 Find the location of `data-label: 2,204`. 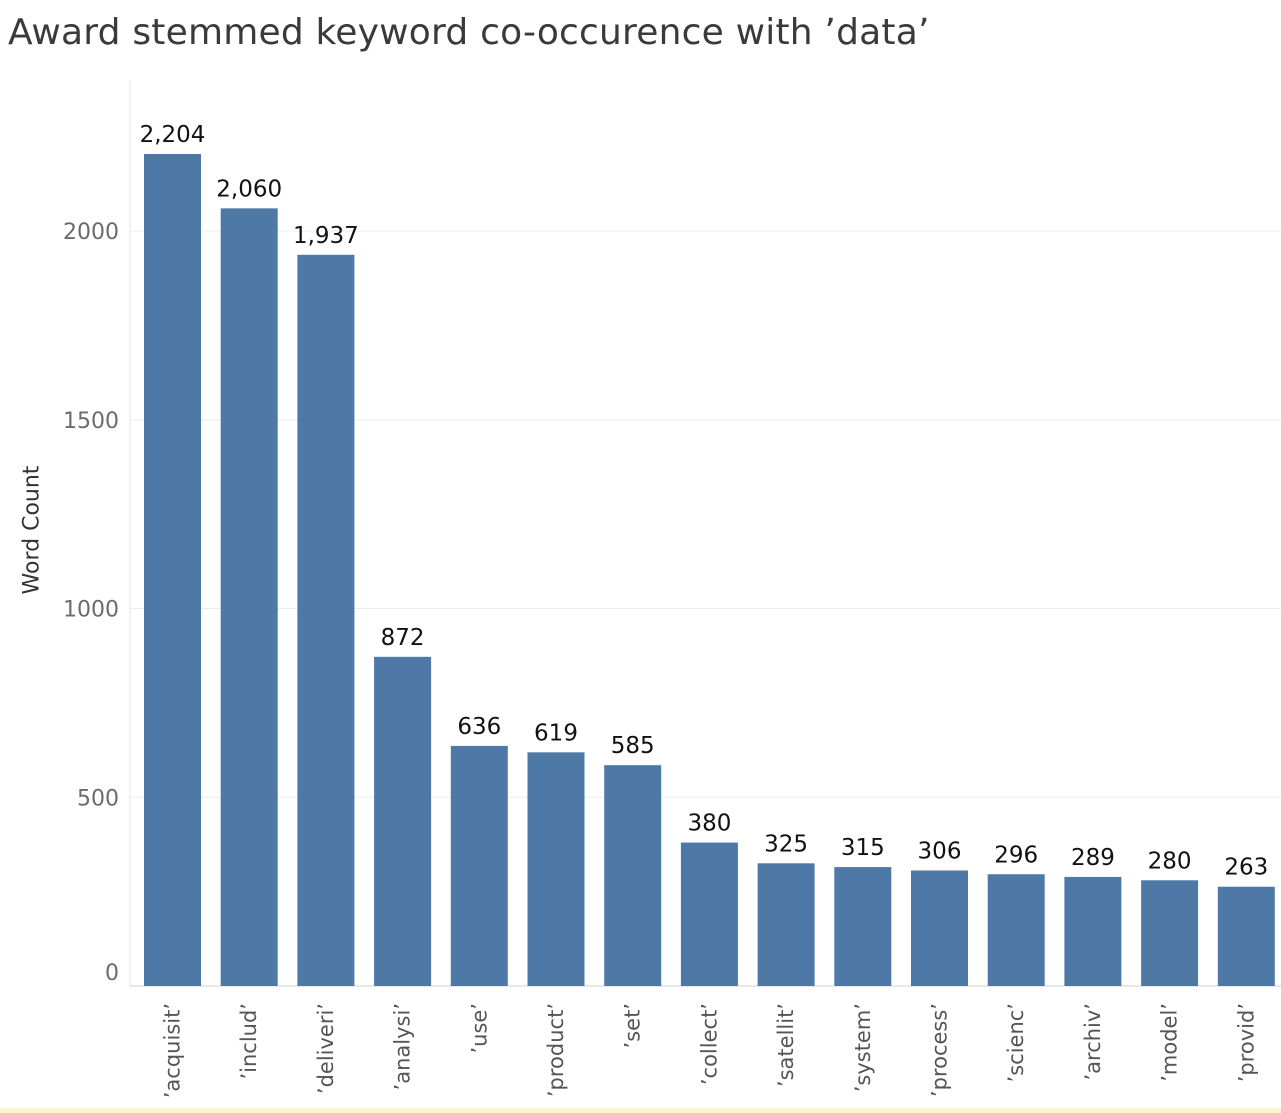

data-label: 2,204 is located at coordinates (173, 135).